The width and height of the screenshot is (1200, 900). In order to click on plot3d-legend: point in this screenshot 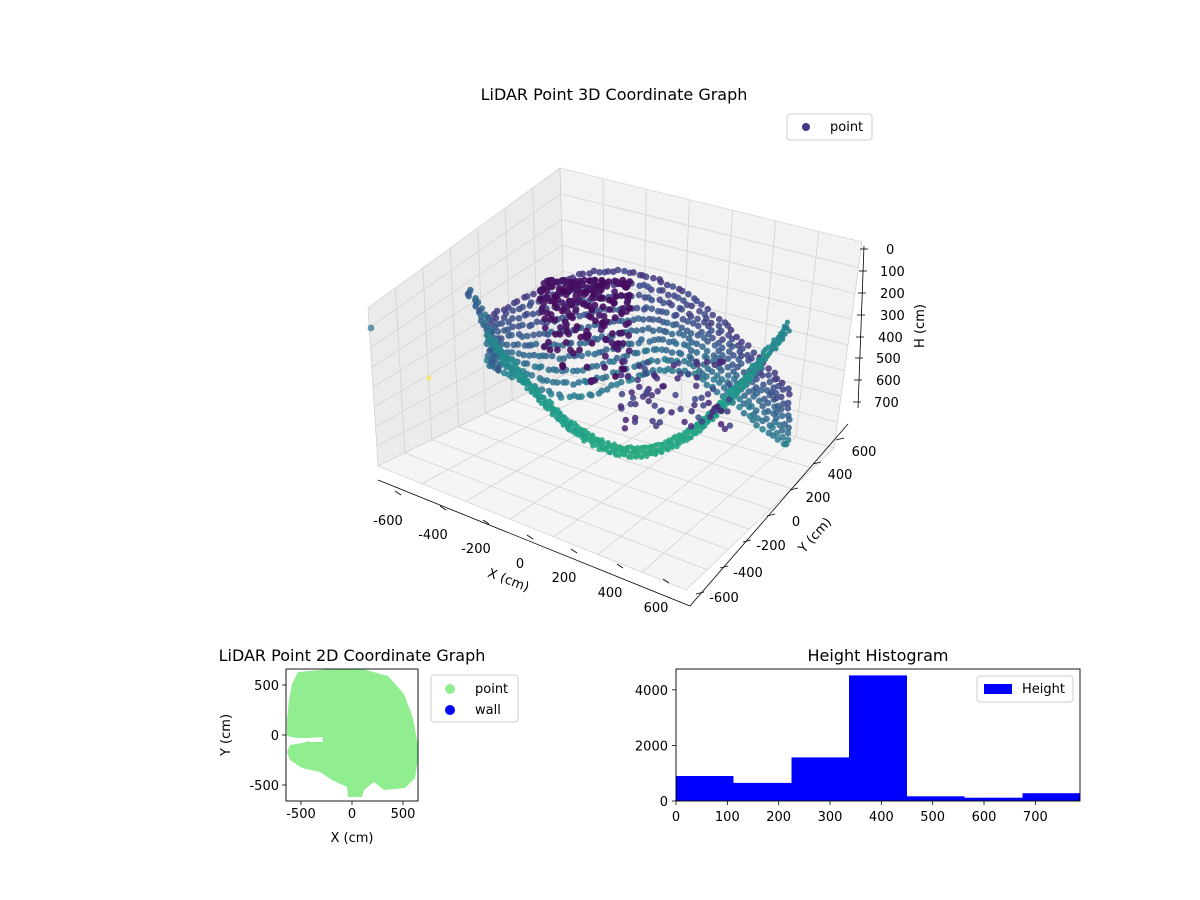, I will do `click(829, 127)`.